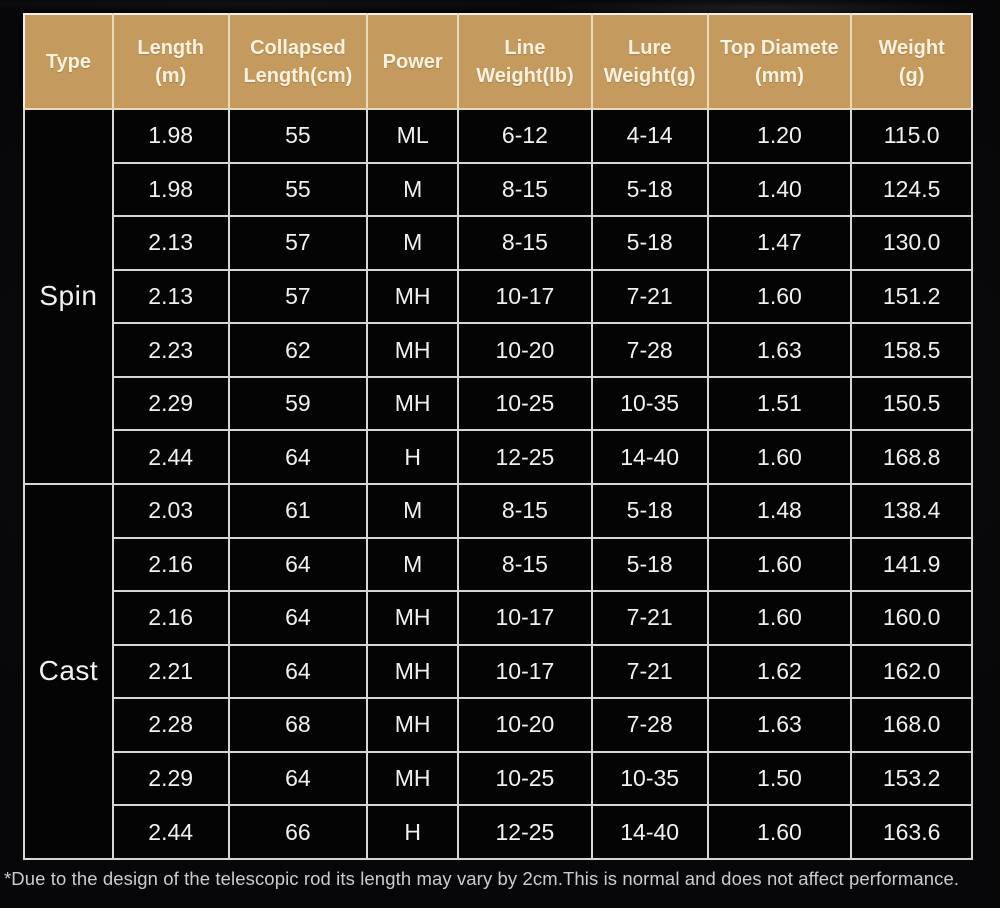 The height and width of the screenshot is (908, 1000). I want to click on cell-length: 2.03, so click(170, 510).